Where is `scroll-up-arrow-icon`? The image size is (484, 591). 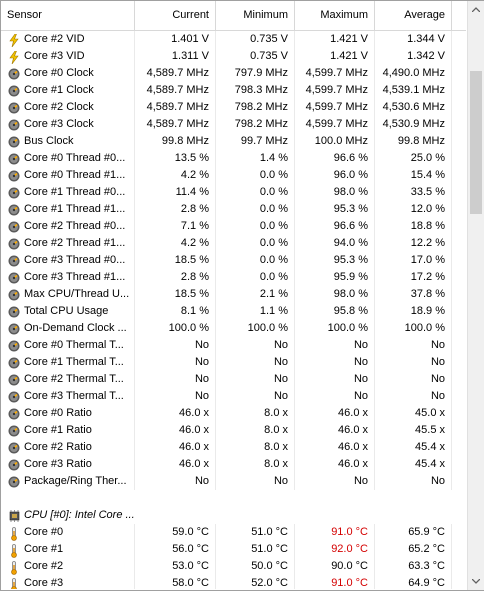
scroll-up-arrow-icon is located at coordinates (476, 9).